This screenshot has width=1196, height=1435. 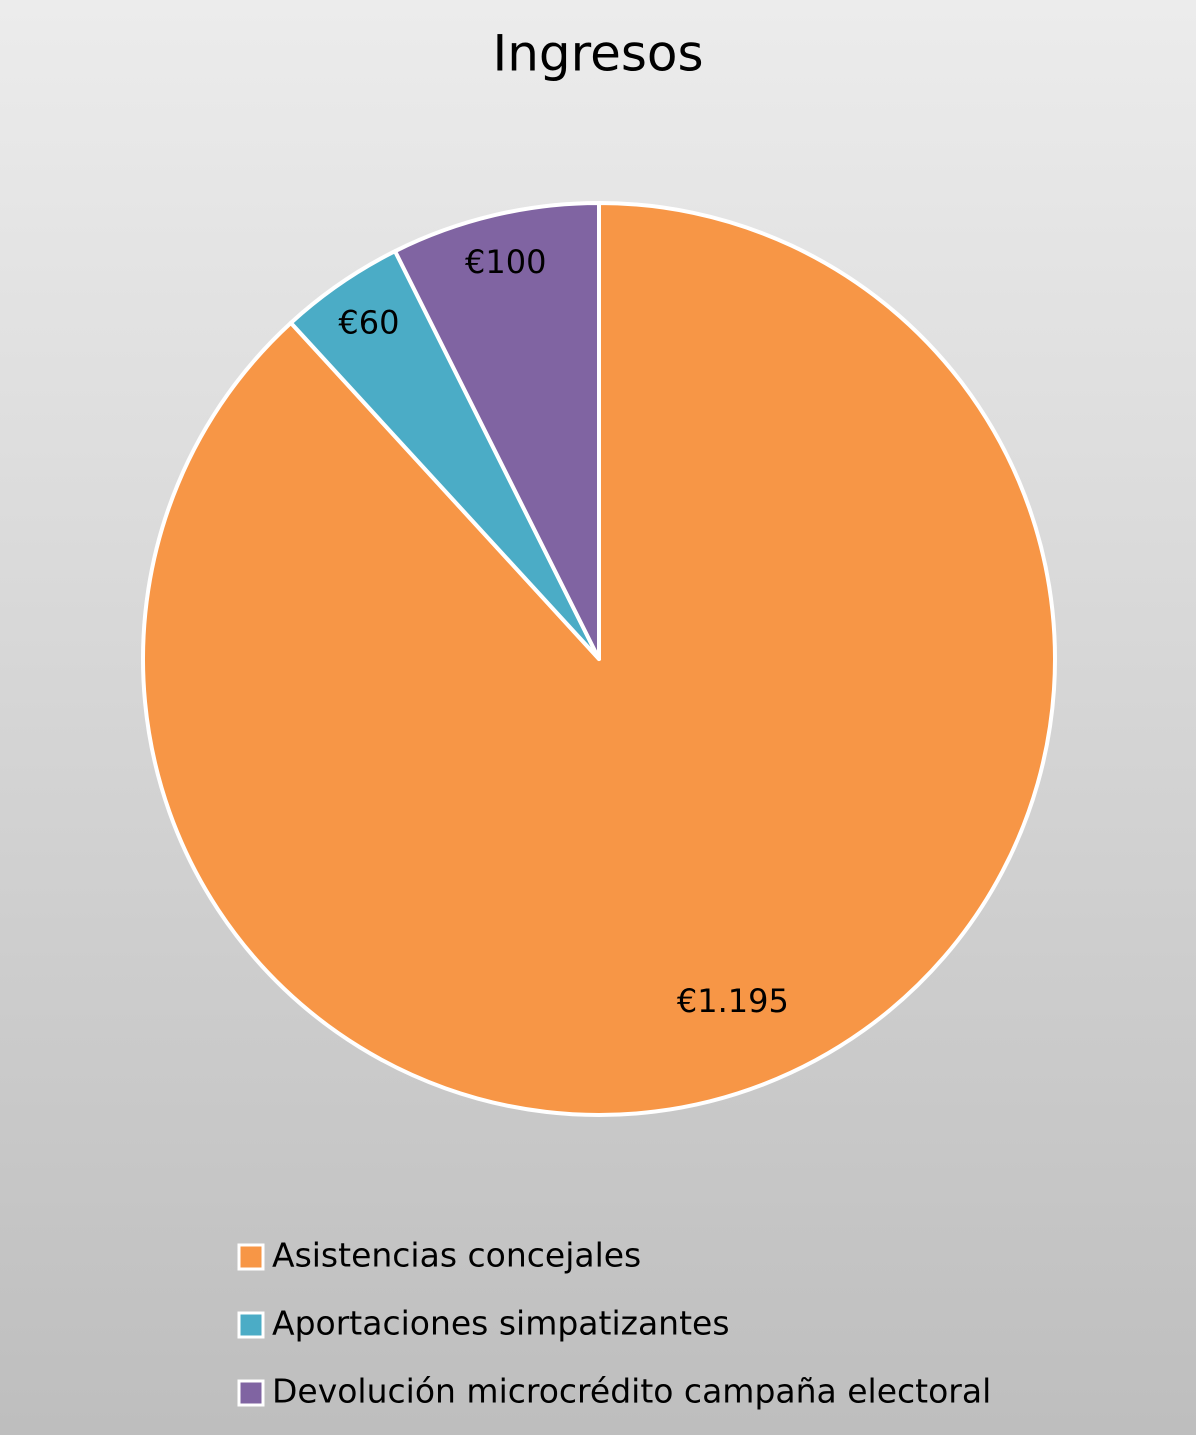 I want to click on data-label: €1.195, so click(x=733, y=1001).